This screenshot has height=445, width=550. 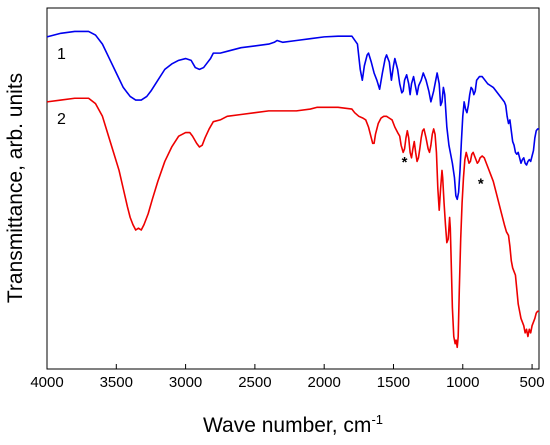 I want to click on x-axis-title: Wave number, cm-1, so click(x=293, y=424).